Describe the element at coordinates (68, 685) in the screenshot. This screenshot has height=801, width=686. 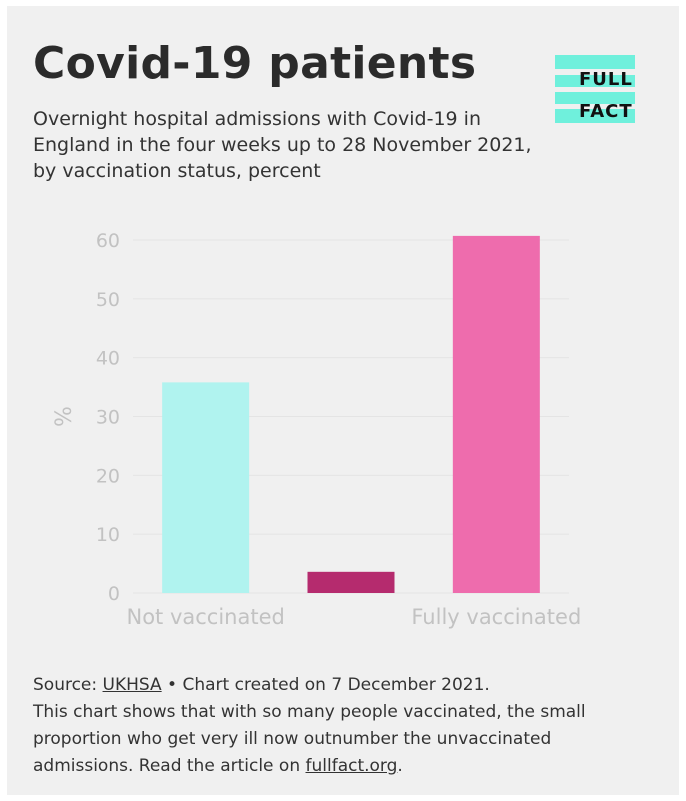
I see `source-prefix: Source:` at that location.